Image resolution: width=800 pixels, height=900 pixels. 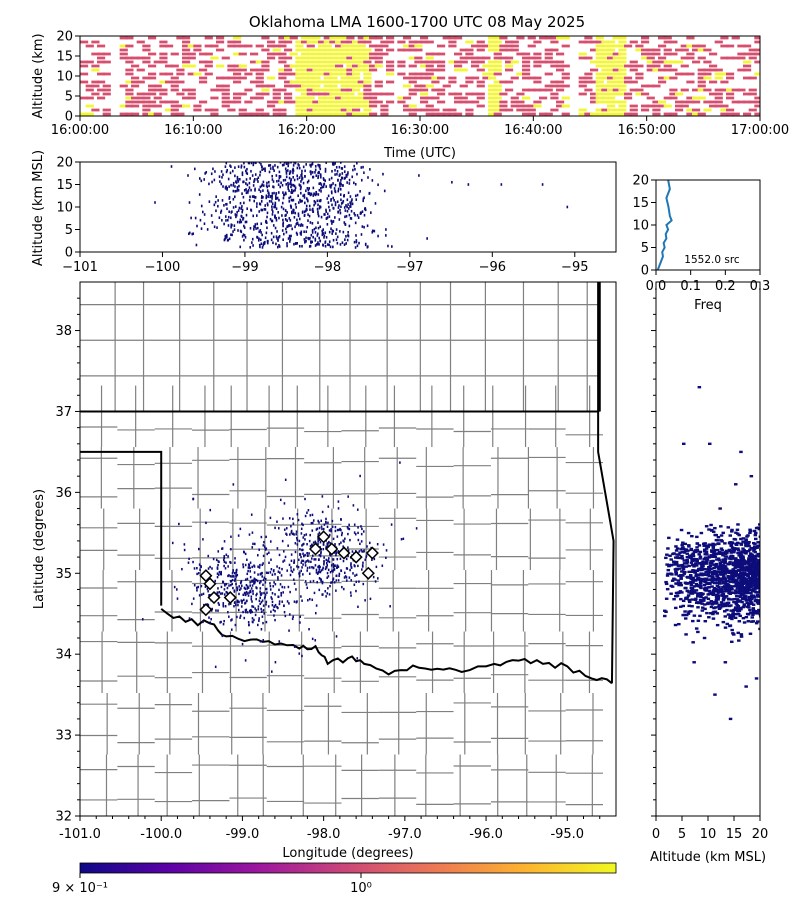 I want to click on alt-lat-points, so click(x=711, y=553).